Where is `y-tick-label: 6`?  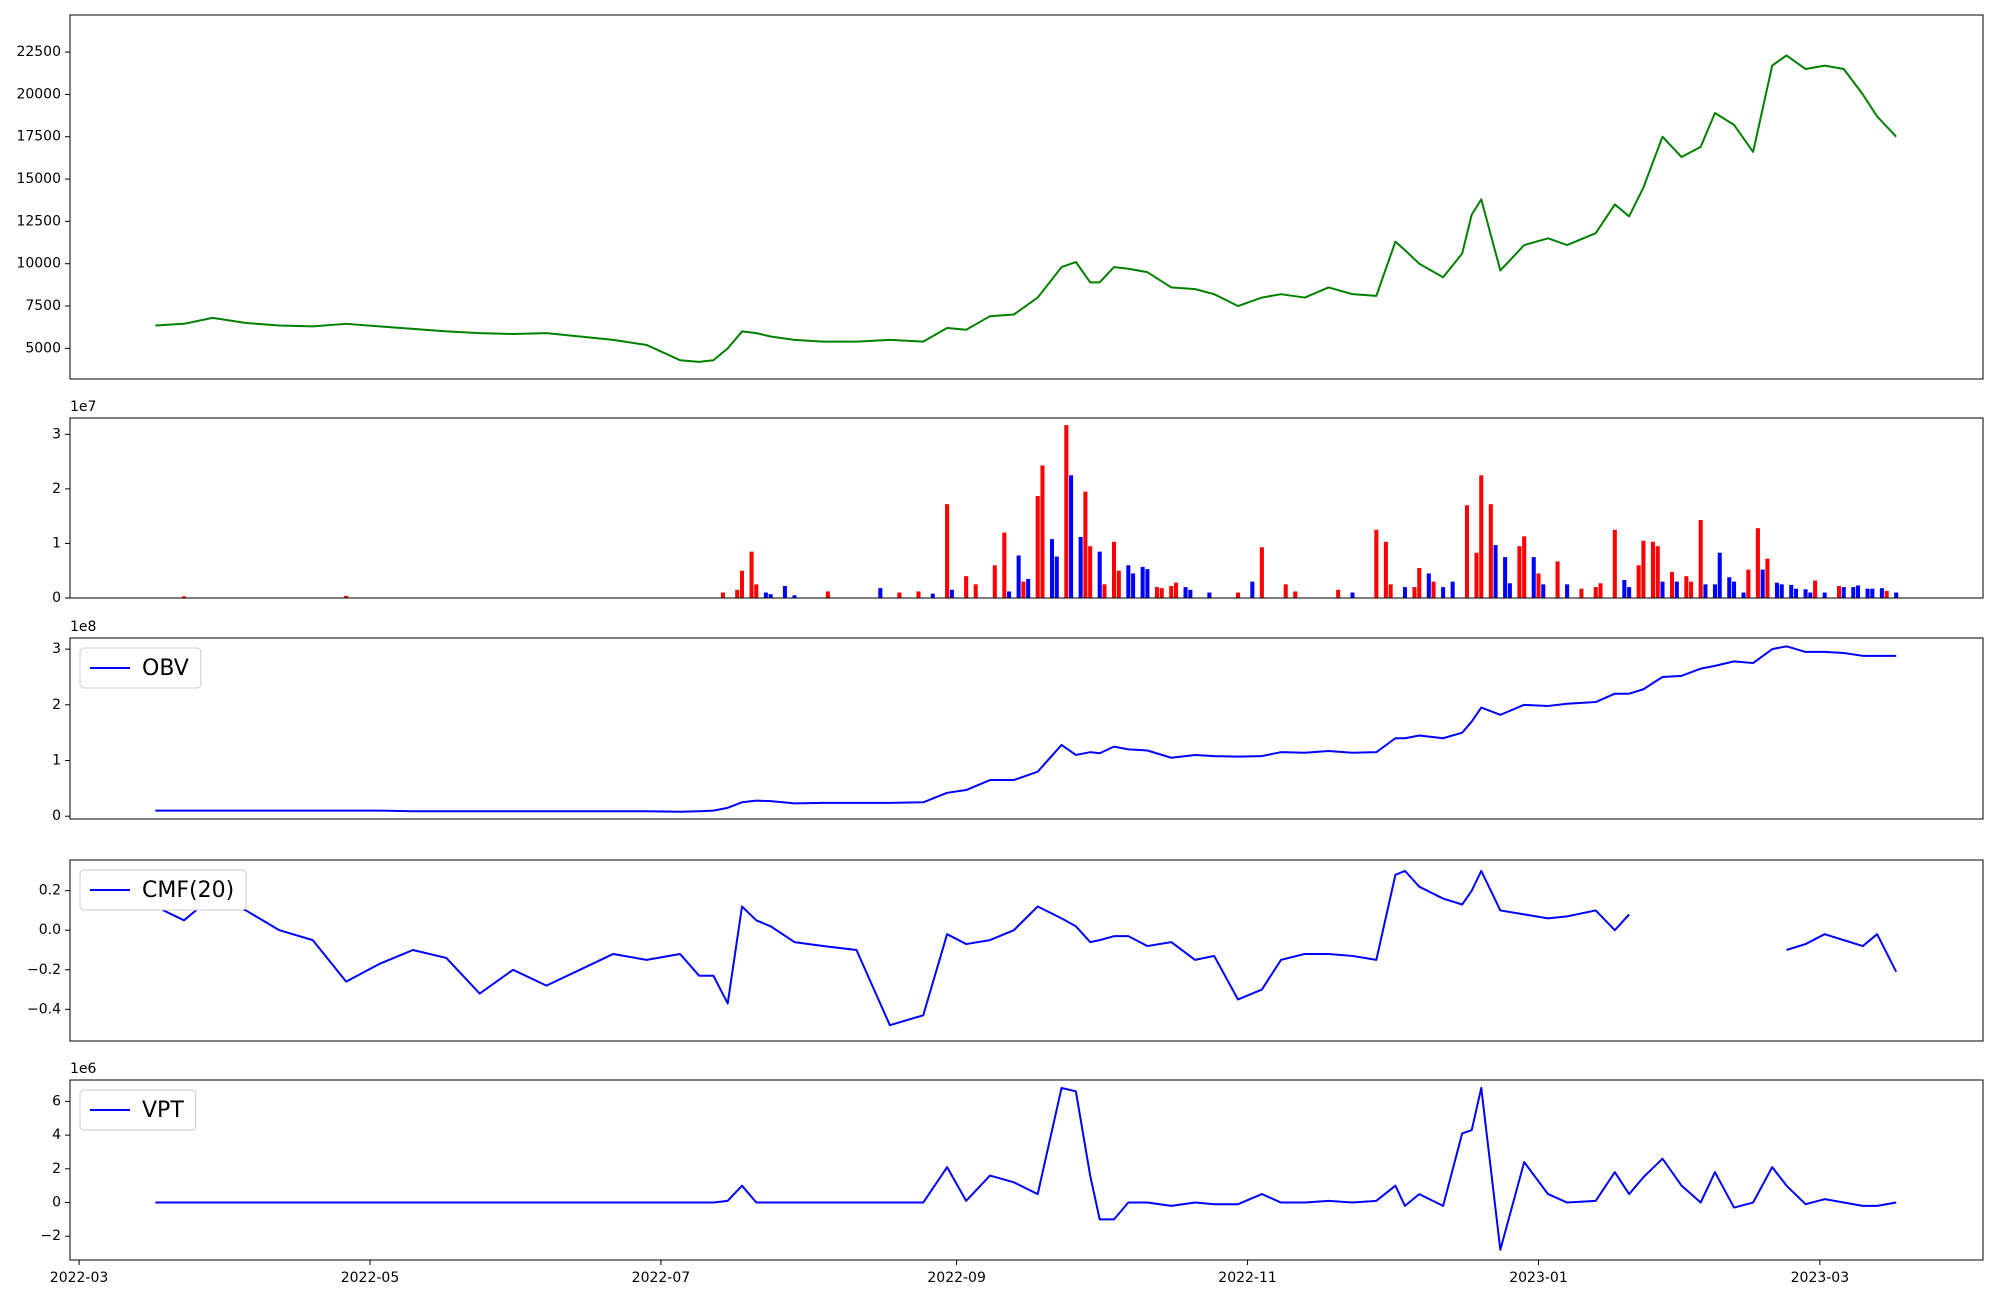
y-tick-label: 6 is located at coordinates (56, 1101).